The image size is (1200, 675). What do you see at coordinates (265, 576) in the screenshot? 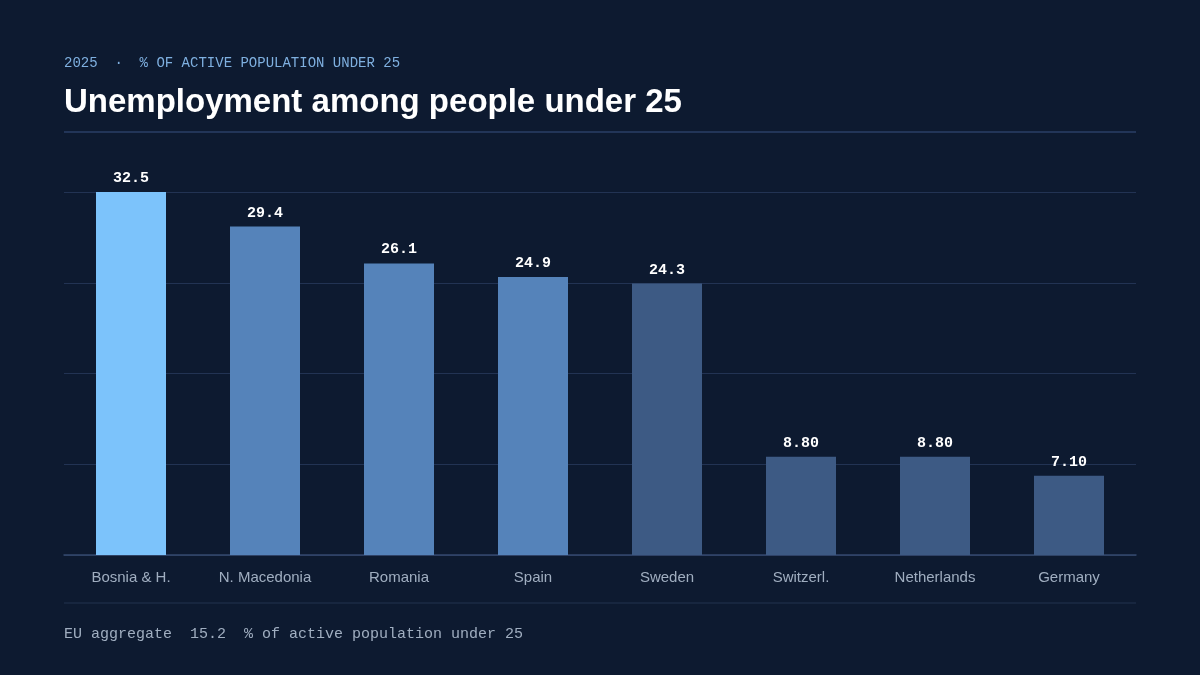
I see `x-tick-label: N. Macedonia` at bounding box center [265, 576].